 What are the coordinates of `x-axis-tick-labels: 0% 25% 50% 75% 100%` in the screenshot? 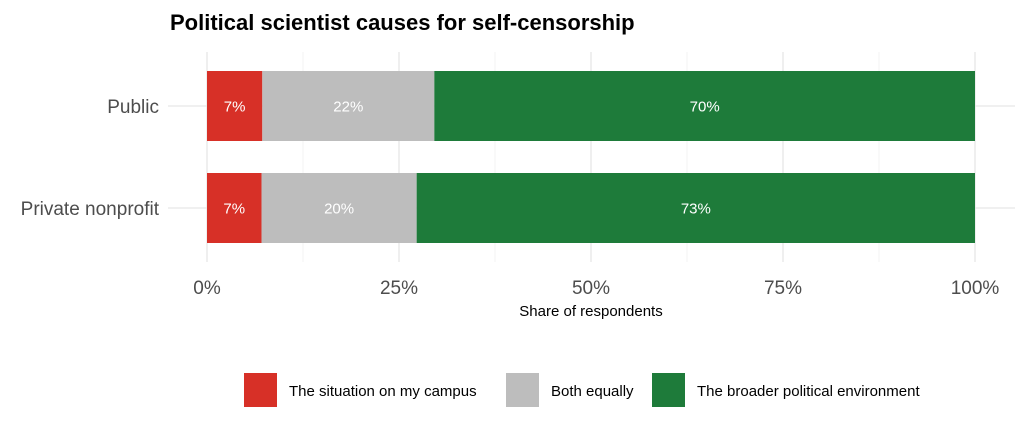 It's located at (596, 288).